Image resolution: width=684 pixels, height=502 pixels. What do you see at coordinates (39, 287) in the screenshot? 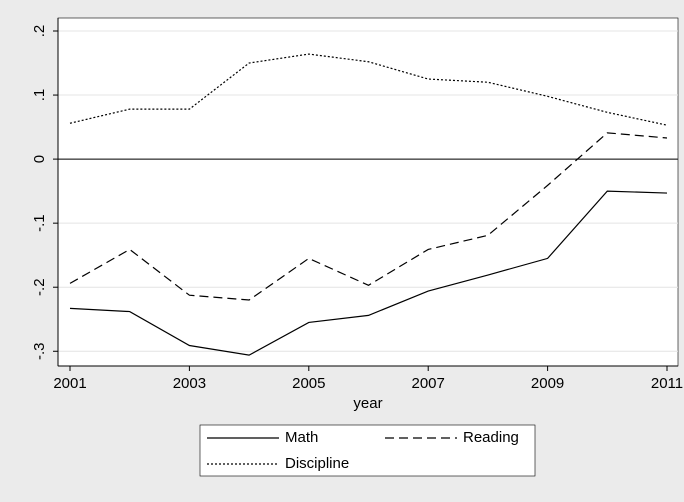
I see `y-tick-label: -.2` at bounding box center [39, 287].